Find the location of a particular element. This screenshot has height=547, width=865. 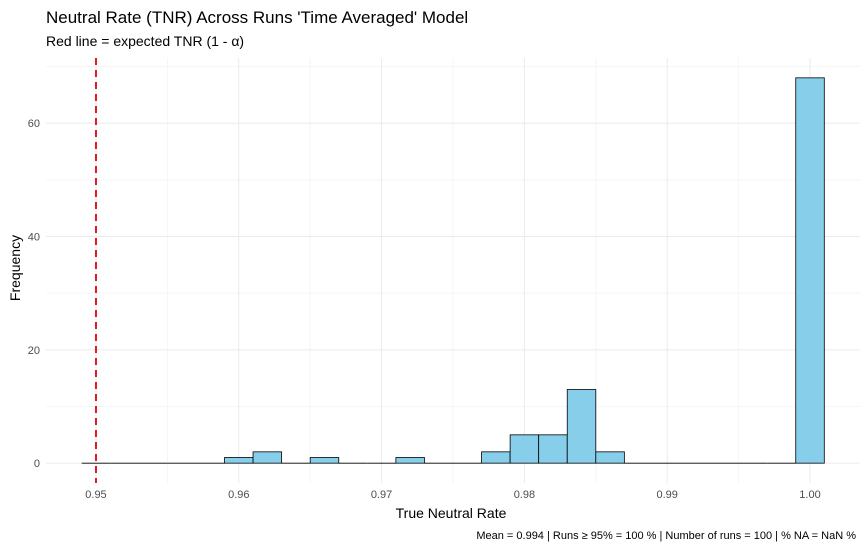

x-tick-label: 0.98 is located at coordinates (524, 495).